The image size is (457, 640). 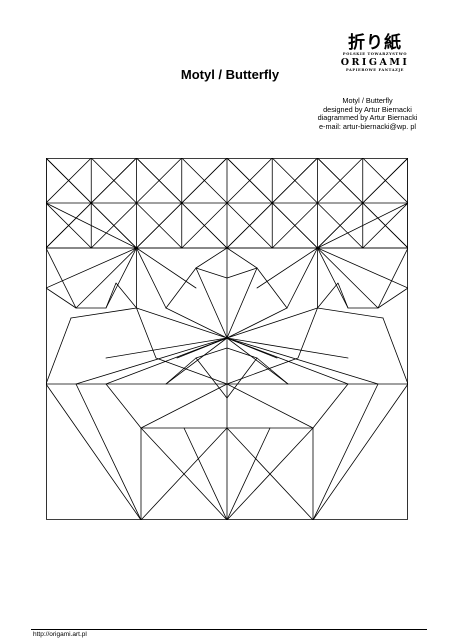 I want to click on central-diamond, so click(x=226, y=373).